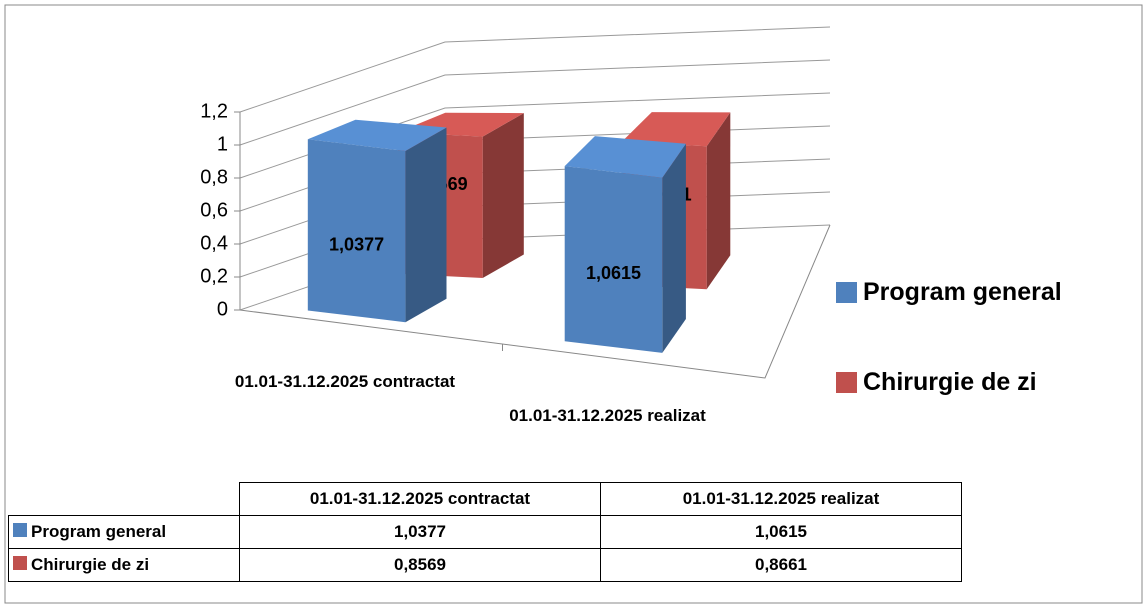 The image size is (1147, 608). I want to click on legend-label: Program general, so click(962, 292).